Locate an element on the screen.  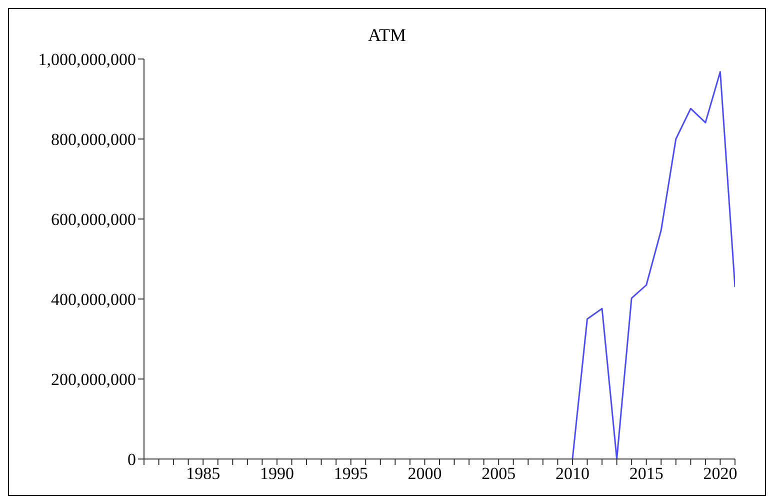
chart-title: ATM is located at coordinates (386, 35).